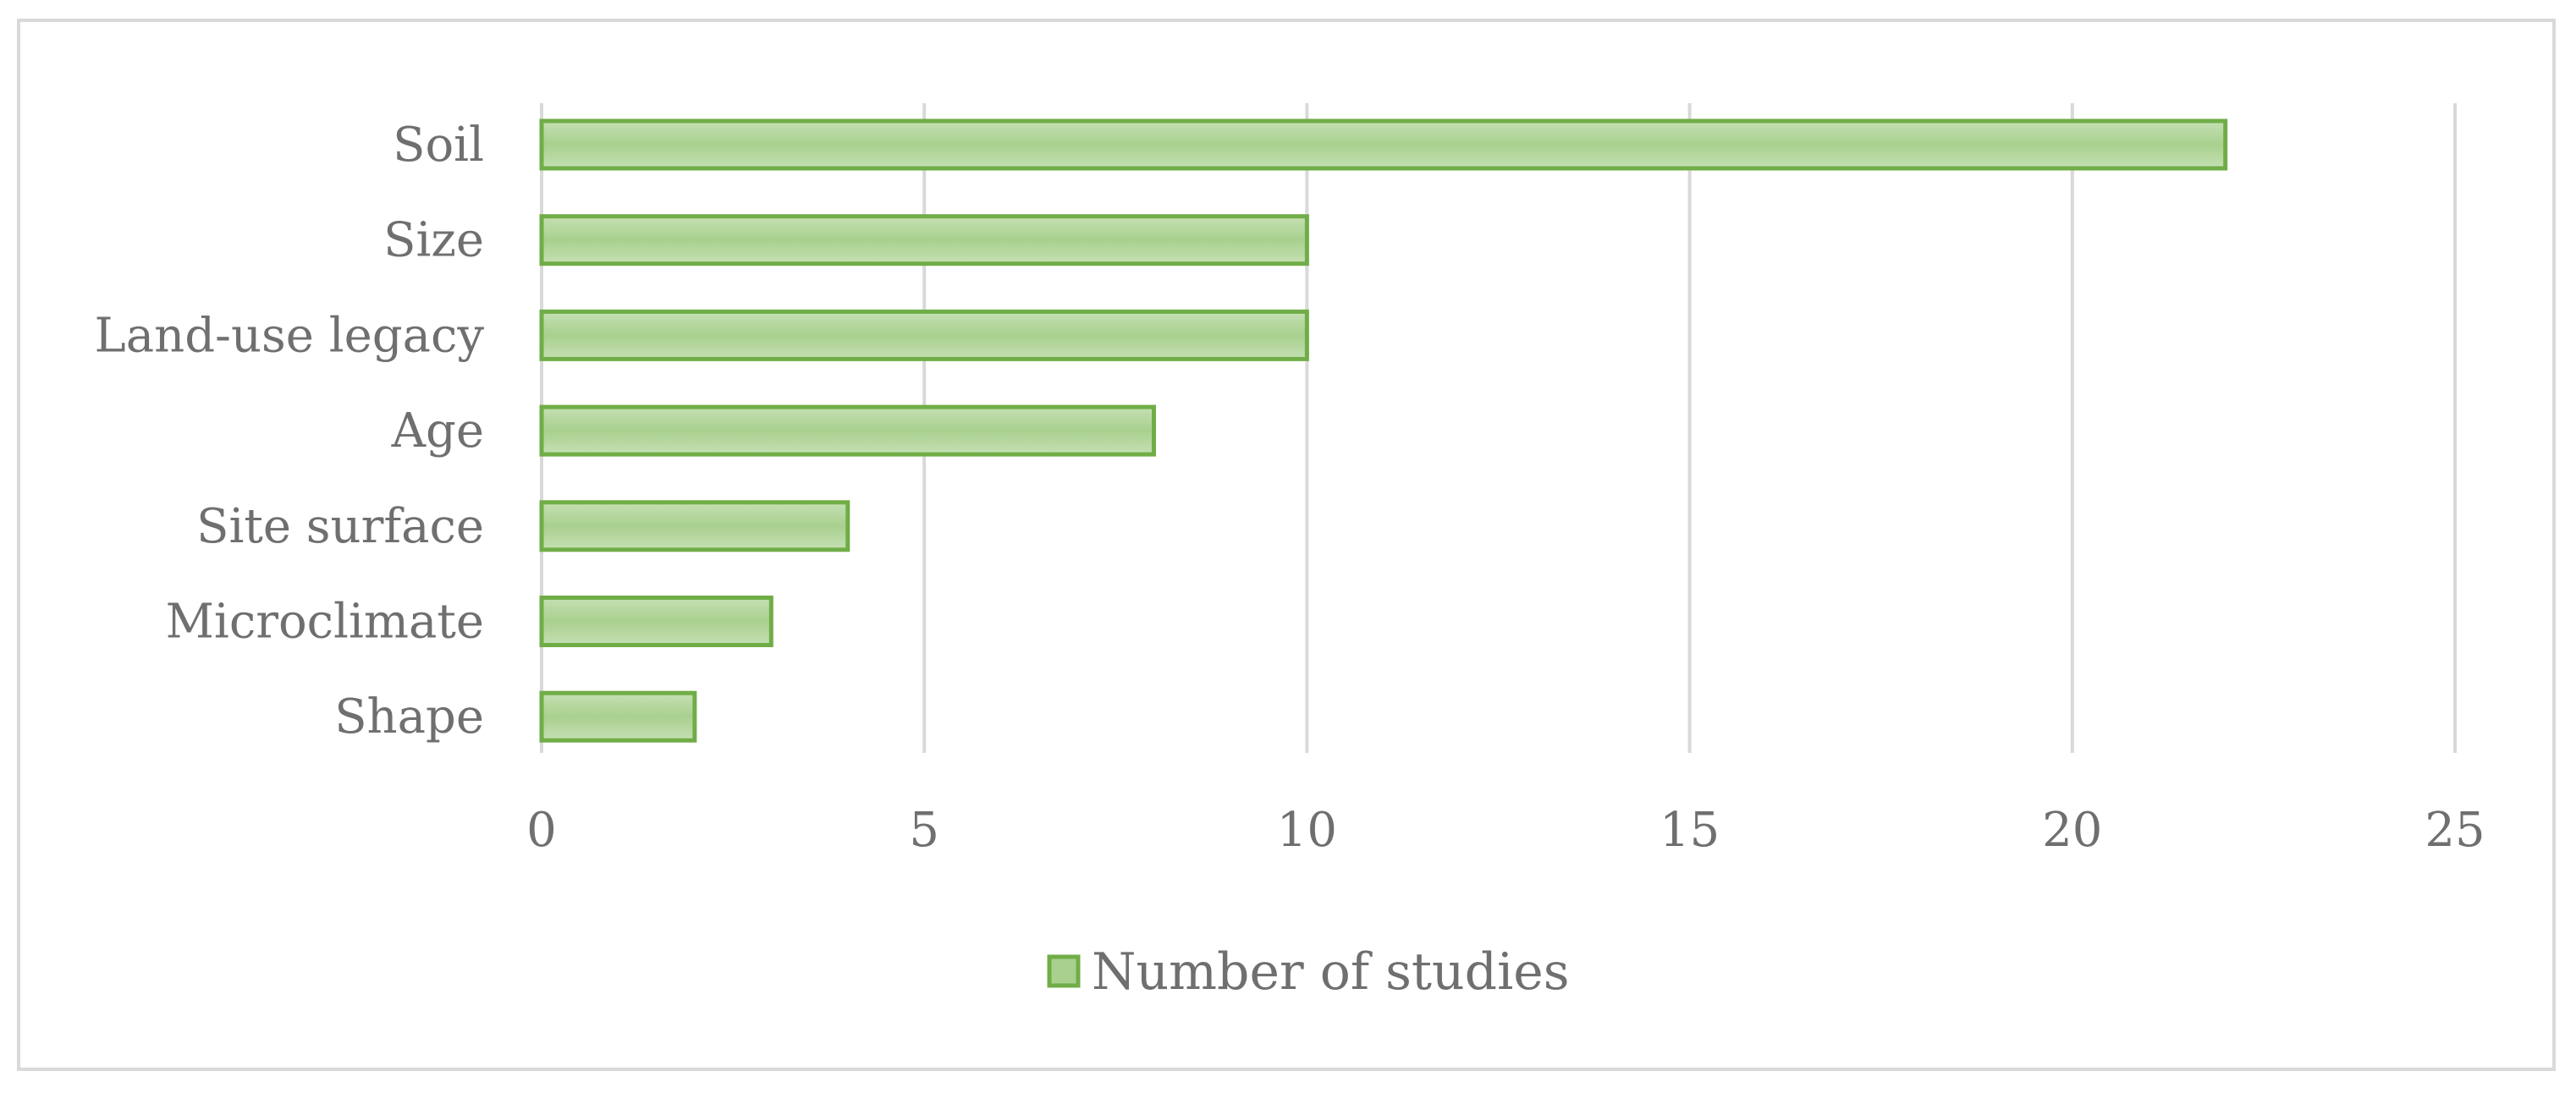 This screenshot has height=1093, width=2576. I want to click on category-label: Microclimate, so click(325, 622).